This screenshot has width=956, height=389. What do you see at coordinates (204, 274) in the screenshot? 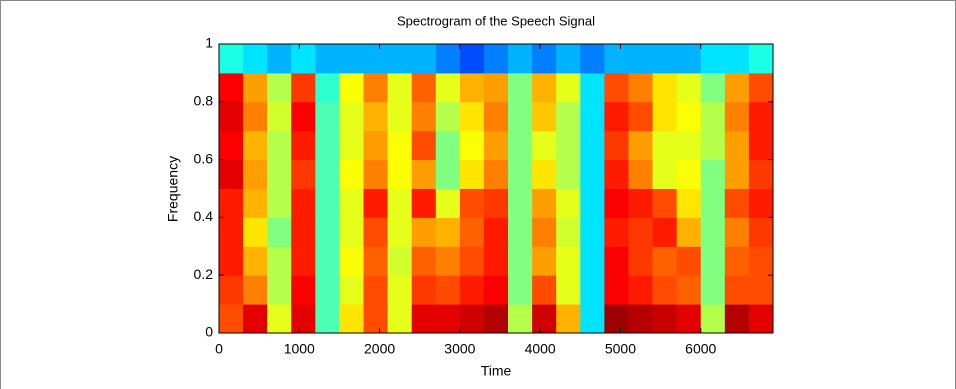
I see `y-tick-label: 0.2` at bounding box center [204, 274].